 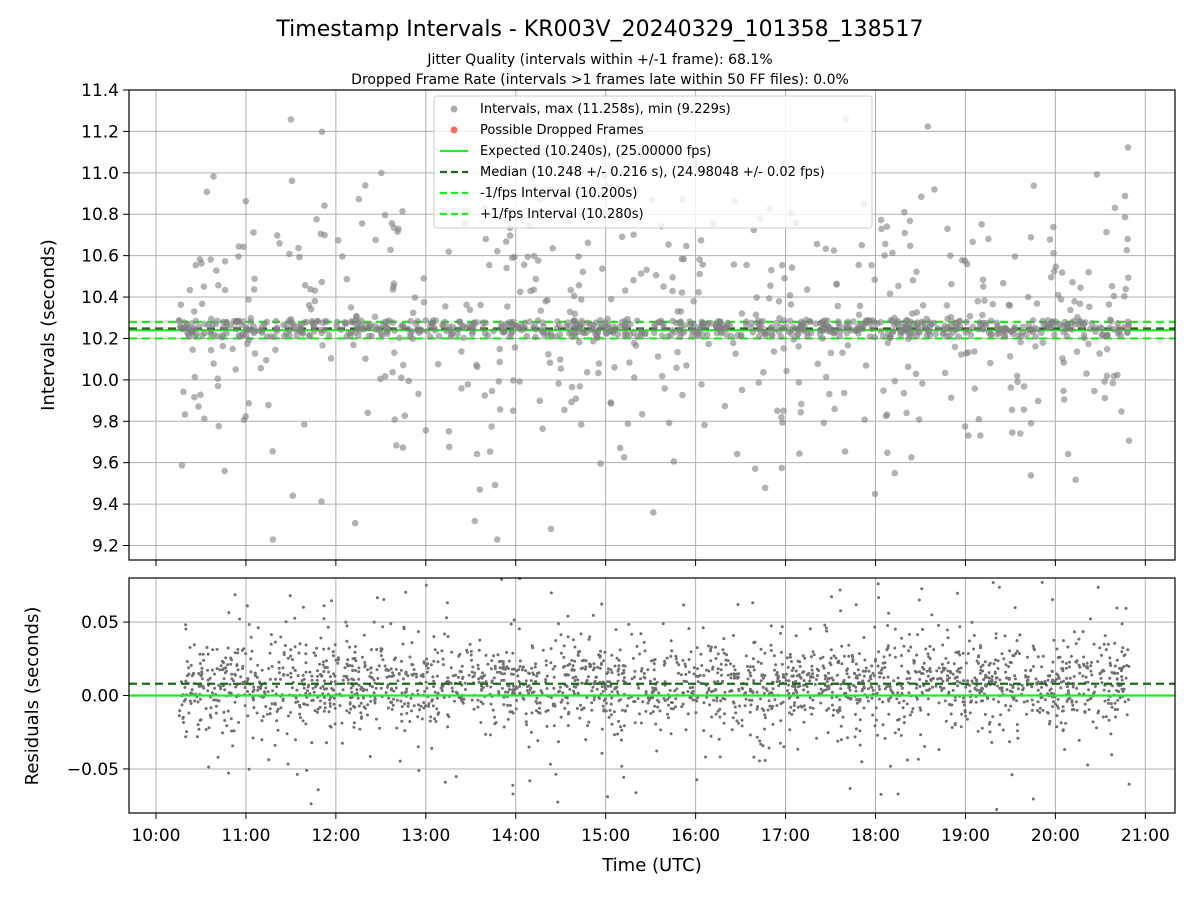 What do you see at coordinates (335, 836) in the screenshot?
I see `x-tick-label: 12:00` at bounding box center [335, 836].